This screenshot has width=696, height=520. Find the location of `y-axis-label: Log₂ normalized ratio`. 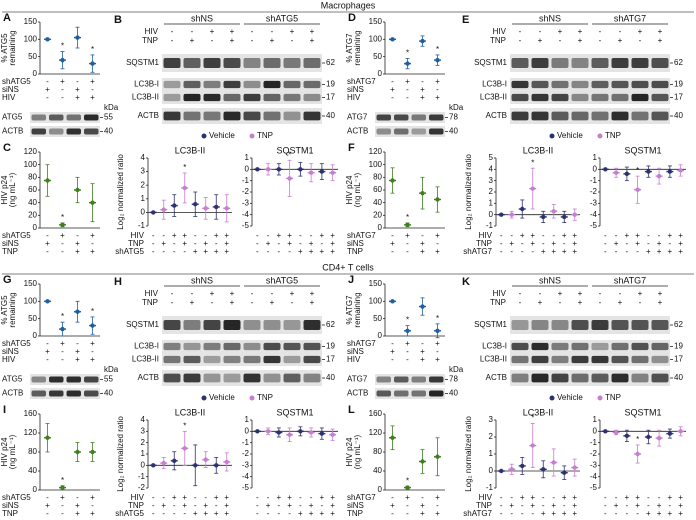

y-axis-label: Log₂ normalized ratio is located at coordinates (120, 454).